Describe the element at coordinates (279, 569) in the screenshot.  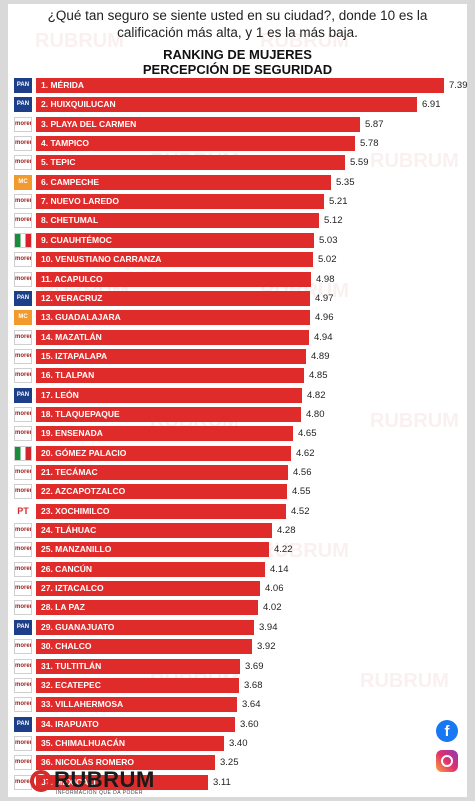
I see `bar-value-label: 4.14` at that location.